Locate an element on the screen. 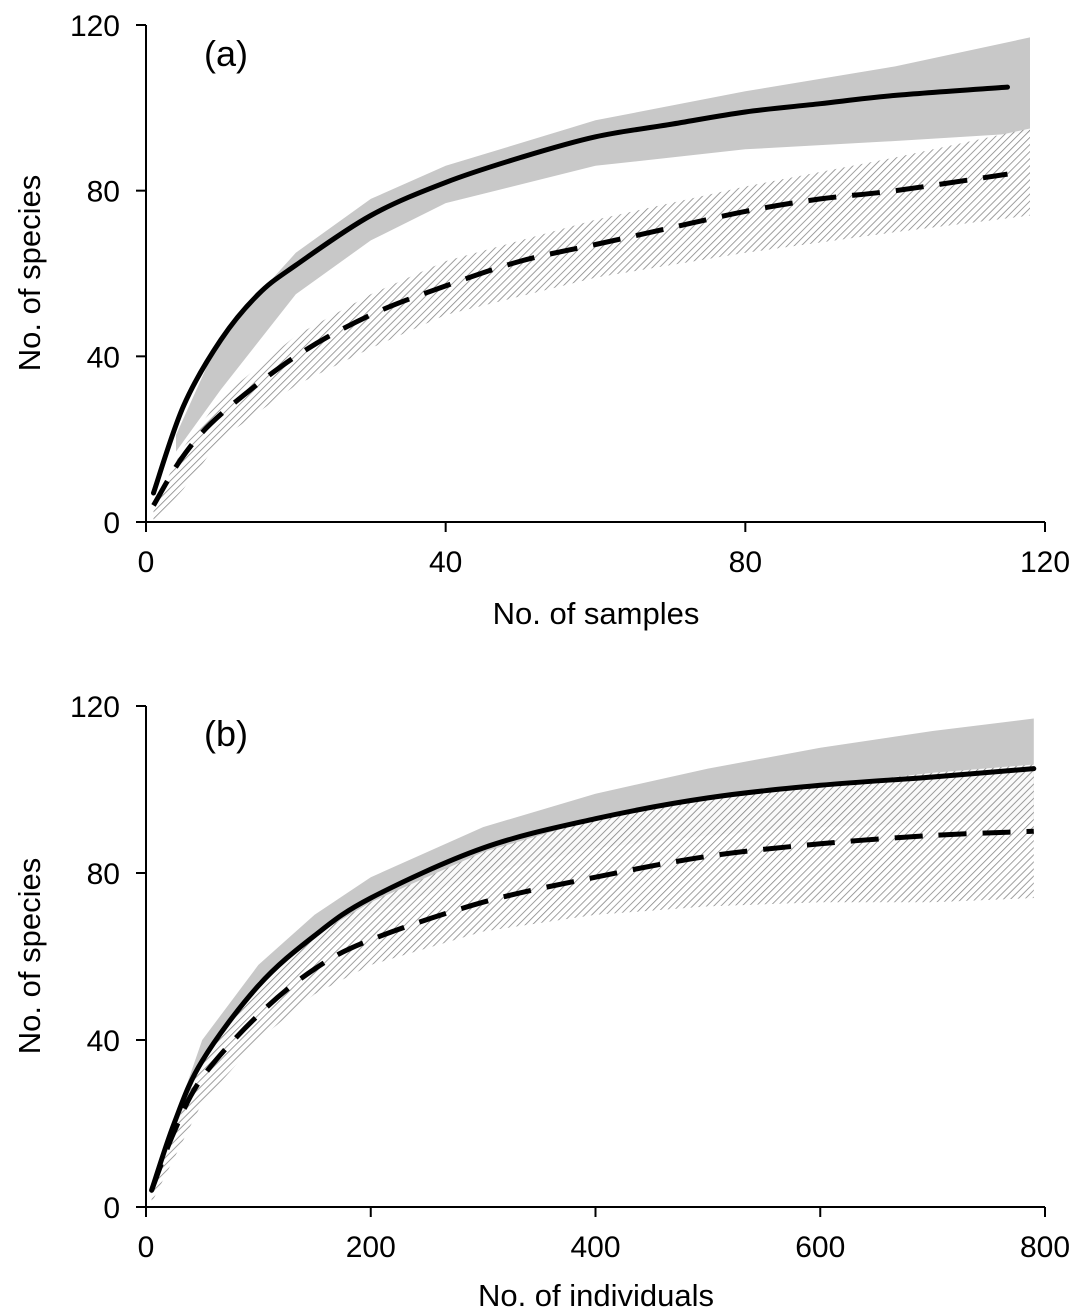 This screenshot has width=1091, height=1312. panel-a-y-tick-label: 40 is located at coordinates (103, 357).